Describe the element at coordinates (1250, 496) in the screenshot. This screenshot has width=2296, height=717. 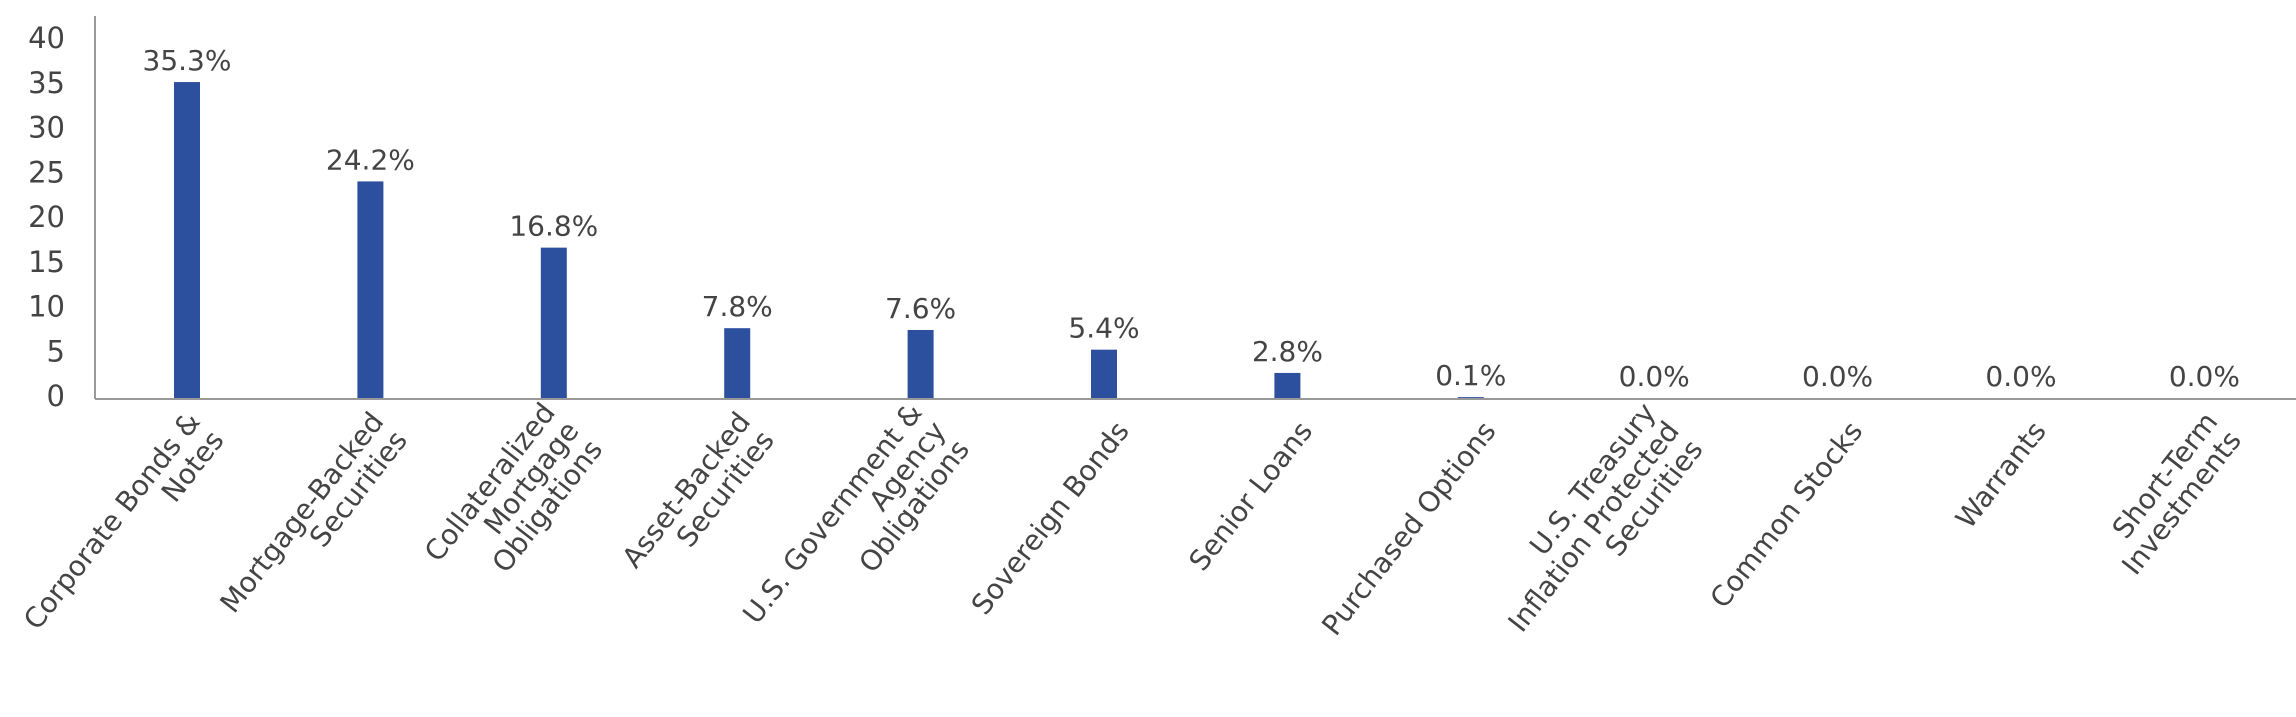
I see `x-tick-label: Senior Loans` at that location.